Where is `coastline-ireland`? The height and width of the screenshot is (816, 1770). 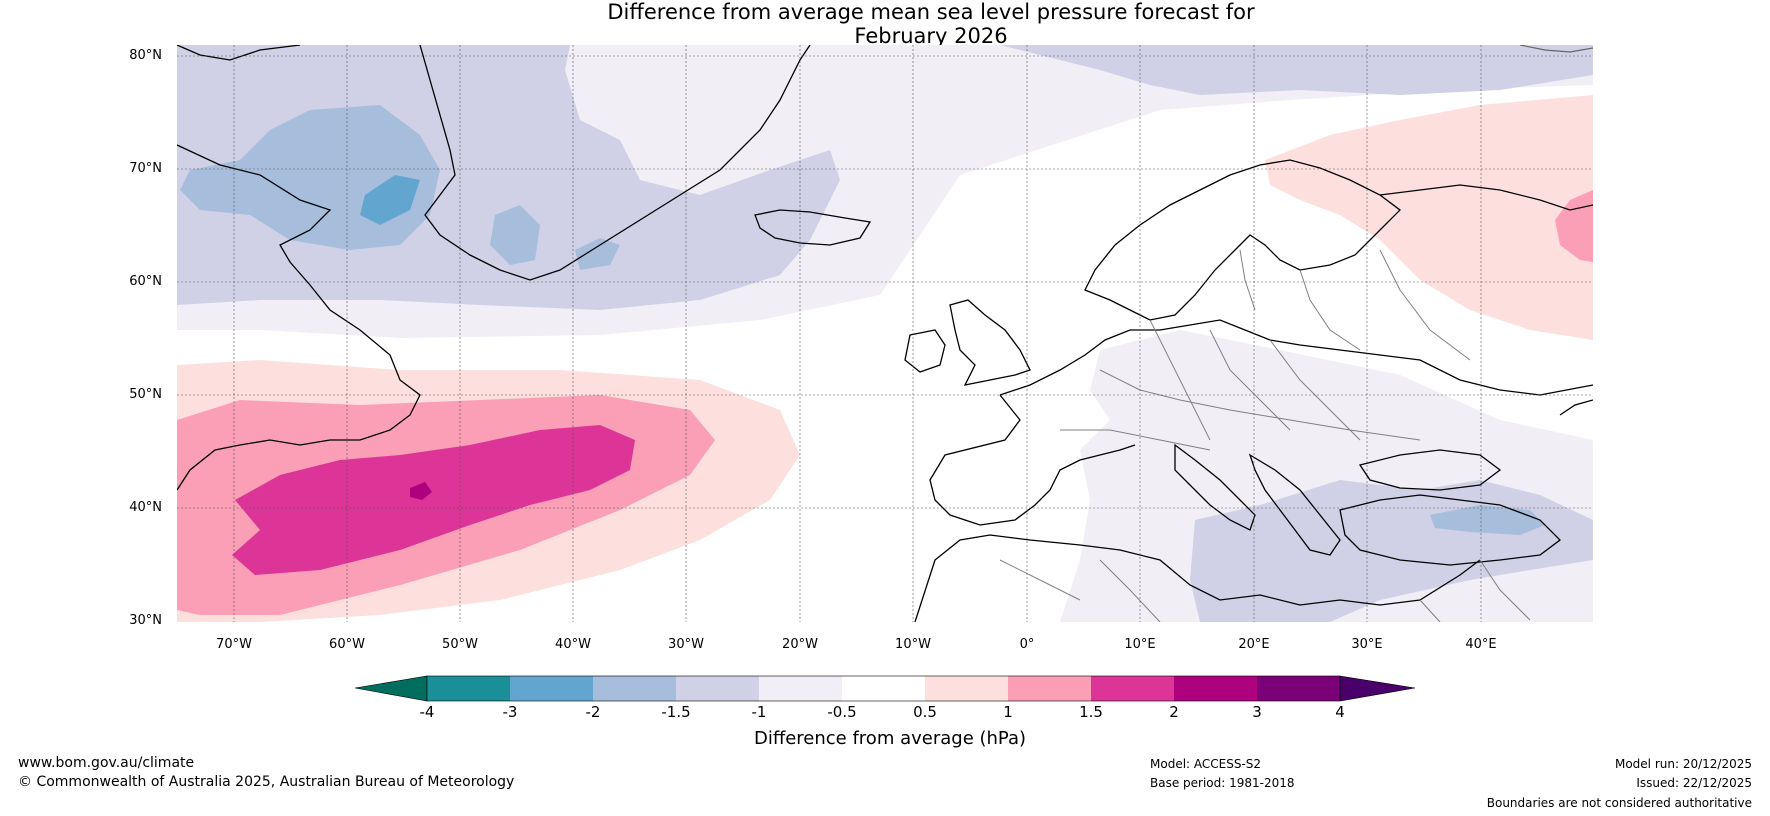
coastline-ireland is located at coordinates (925, 351).